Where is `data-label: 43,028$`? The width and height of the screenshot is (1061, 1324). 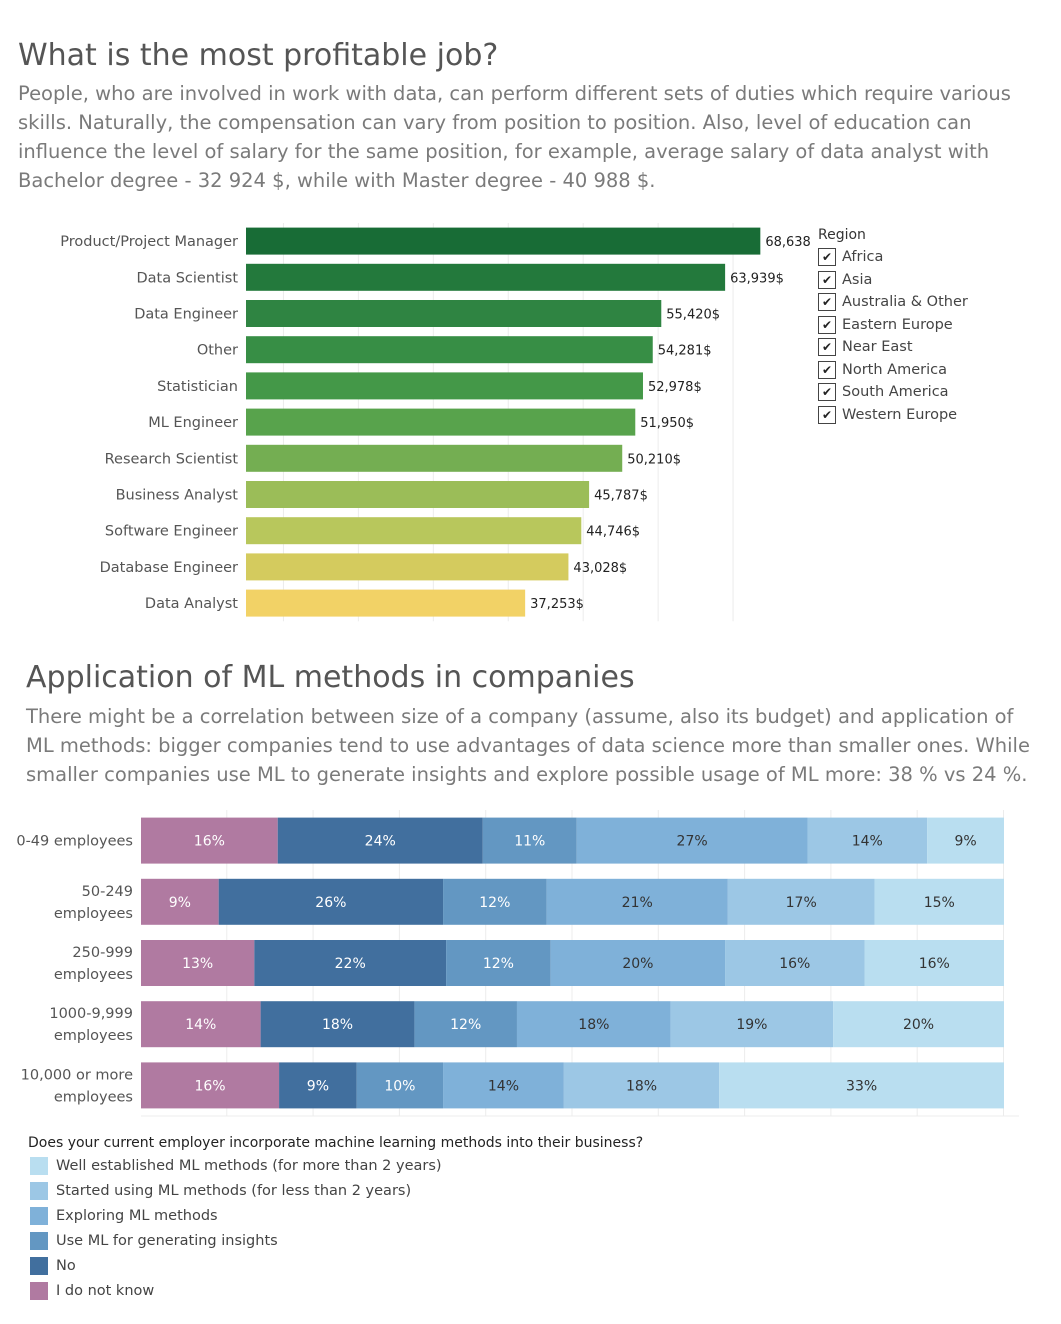 data-label: 43,028$ is located at coordinates (600, 568).